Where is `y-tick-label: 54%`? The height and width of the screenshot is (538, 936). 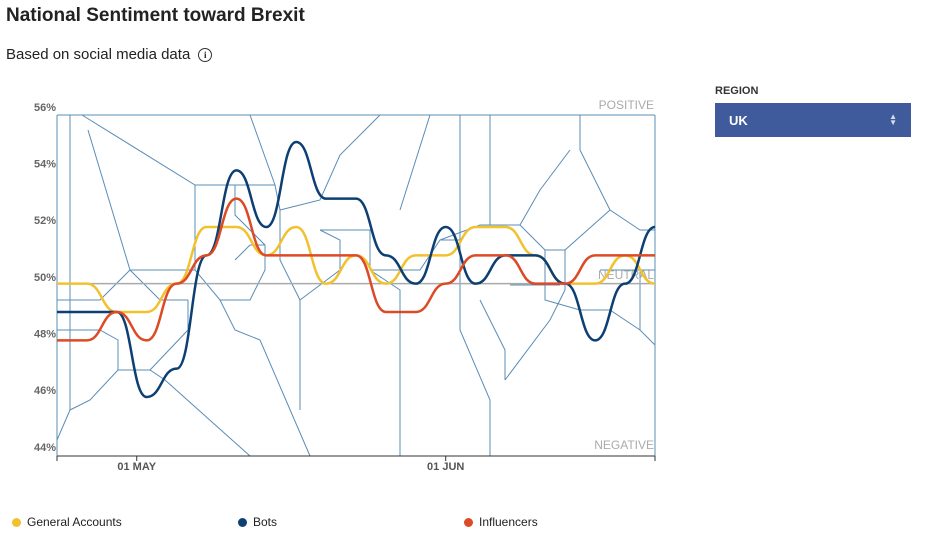
y-tick-label: 54% is located at coordinates (45, 165).